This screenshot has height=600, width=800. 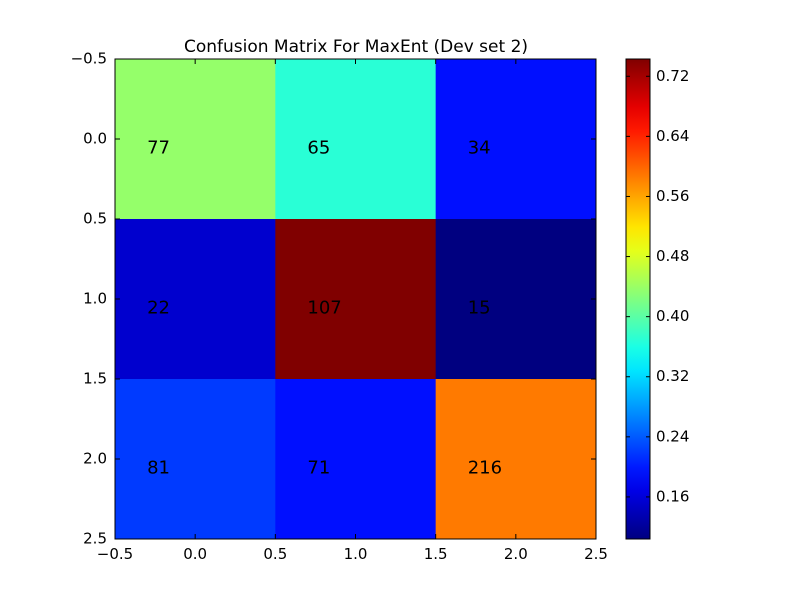 What do you see at coordinates (356, 554) in the screenshot?
I see `x-tick-label: 1.0` at bounding box center [356, 554].